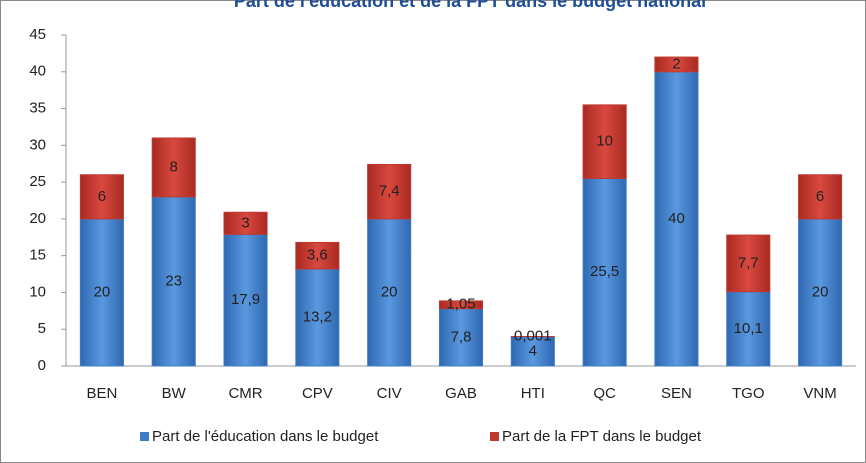  I want to click on value-label: 10,1, so click(748, 328).